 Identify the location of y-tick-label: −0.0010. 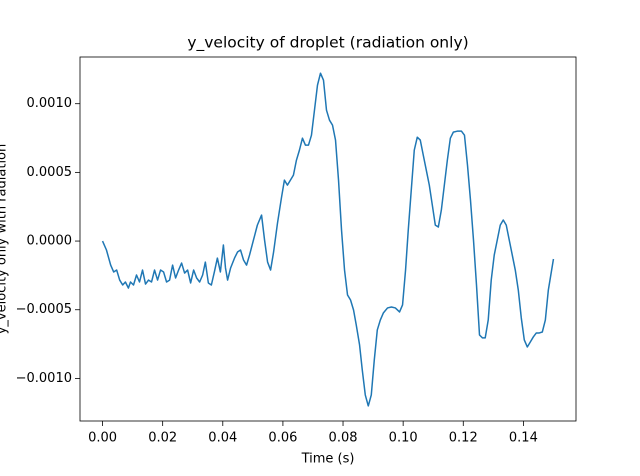
(44, 378).